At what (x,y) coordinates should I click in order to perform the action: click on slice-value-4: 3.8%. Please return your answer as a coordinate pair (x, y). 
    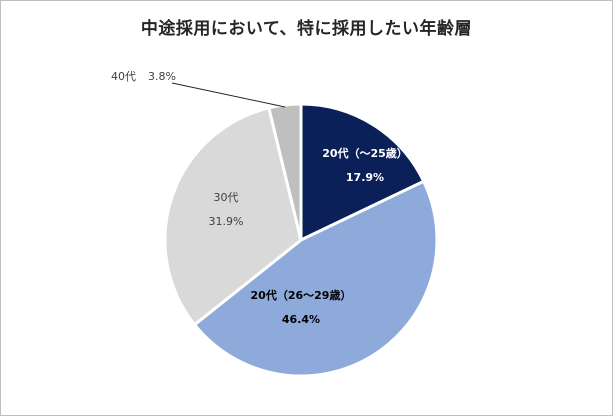
    Looking at the image, I should click on (162, 76).